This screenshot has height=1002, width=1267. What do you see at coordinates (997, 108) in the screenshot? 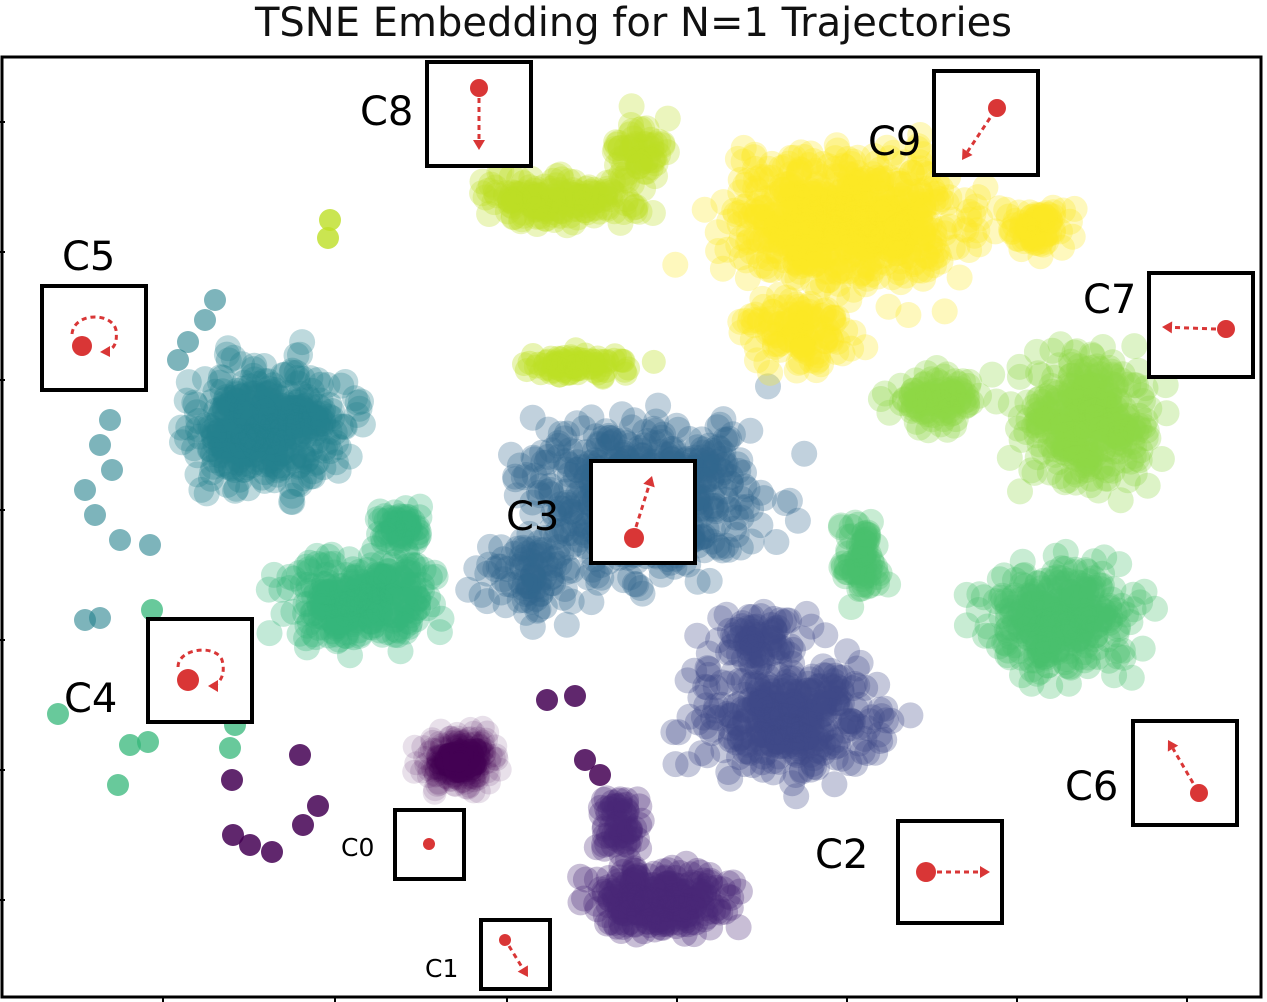
I see `start-position-icon` at bounding box center [997, 108].